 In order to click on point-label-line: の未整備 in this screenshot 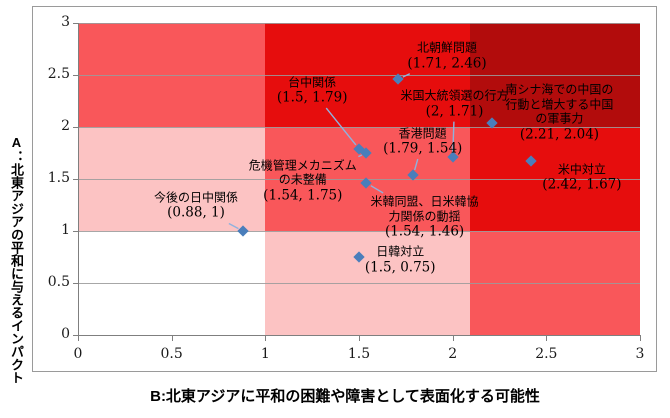, I will do `click(302, 179)`.